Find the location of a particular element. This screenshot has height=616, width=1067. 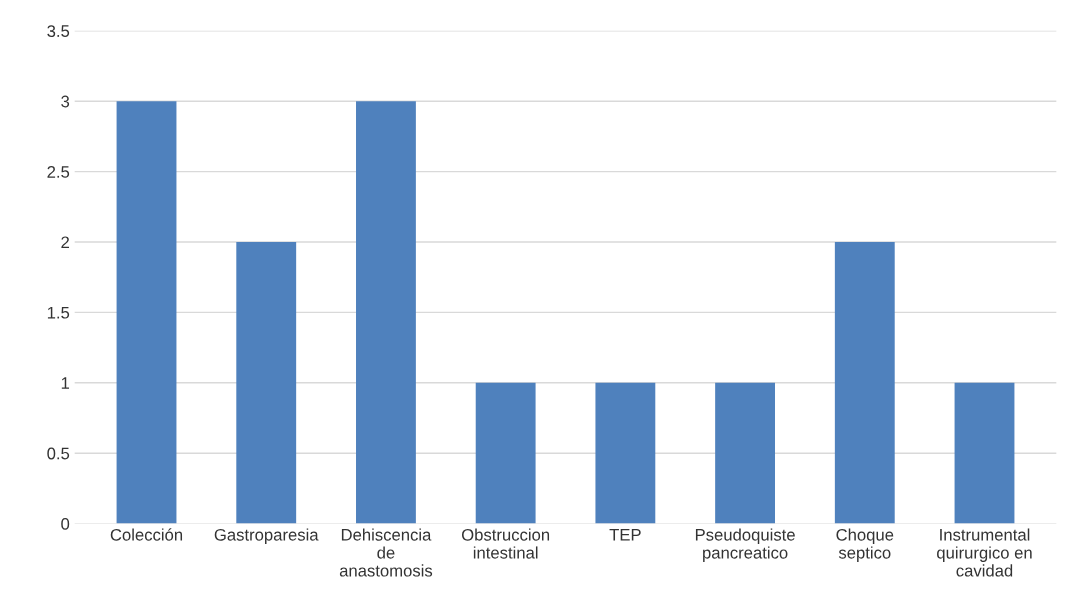

y-tick-label: 3.5 is located at coordinates (58, 31).